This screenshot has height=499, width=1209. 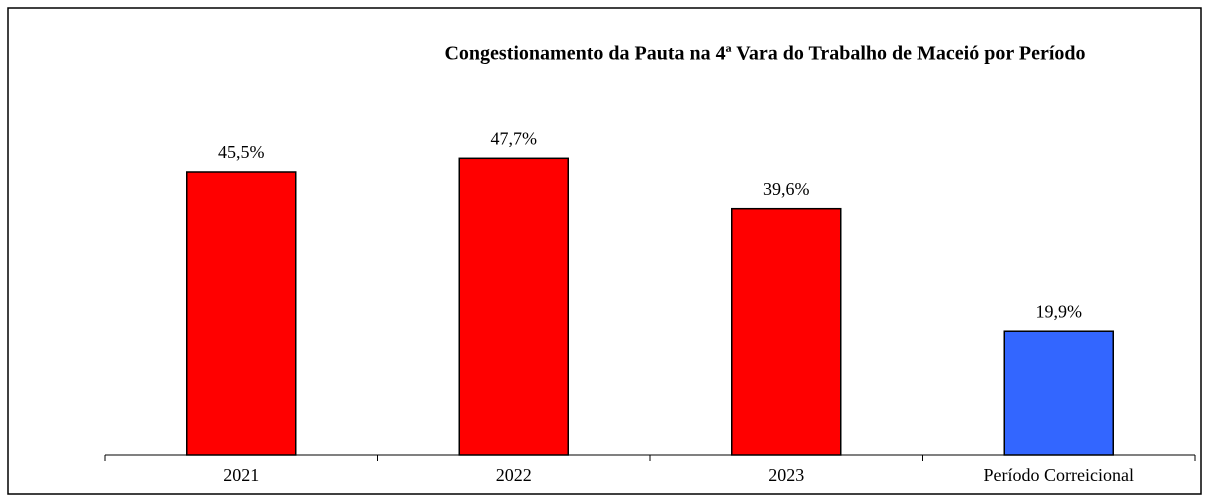 I want to click on data-label: 45,5%, so click(x=241, y=152).